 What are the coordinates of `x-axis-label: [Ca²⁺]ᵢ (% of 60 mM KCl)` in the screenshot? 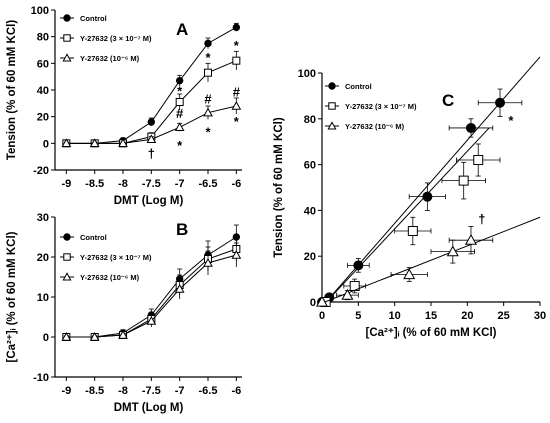 It's located at (431, 333).